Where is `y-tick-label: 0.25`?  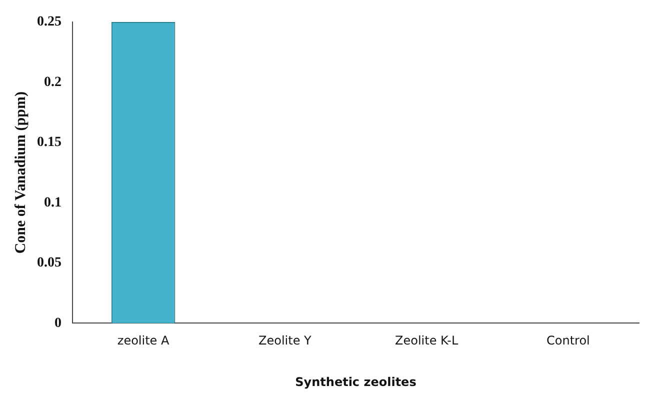 y-tick-label: 0.25 is located at coordinates (49, 22).